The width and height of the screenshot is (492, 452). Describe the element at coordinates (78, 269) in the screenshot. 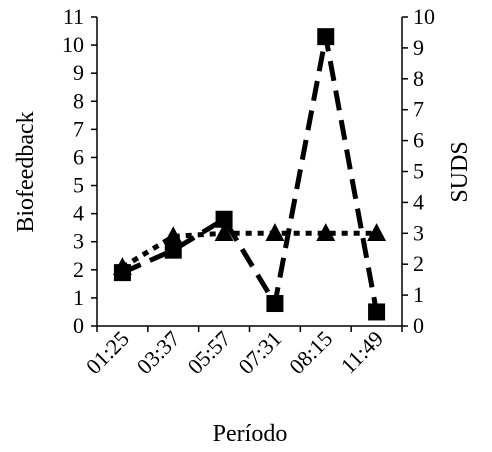

I see `left-y-tick-label: 2` at that location.